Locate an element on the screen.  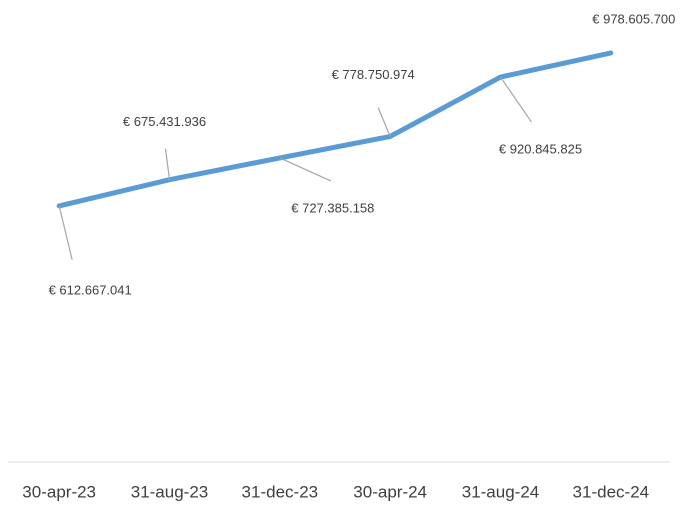
data-label: € 675.431.936 is located at coordinates (164, 121).